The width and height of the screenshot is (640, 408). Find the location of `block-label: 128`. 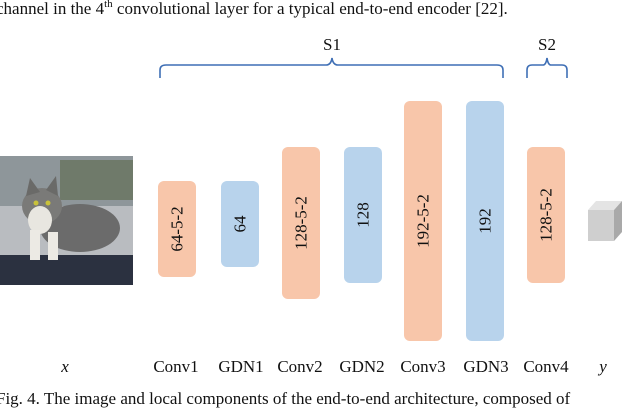

block-label: 128 is located at coordinates (363, 215).